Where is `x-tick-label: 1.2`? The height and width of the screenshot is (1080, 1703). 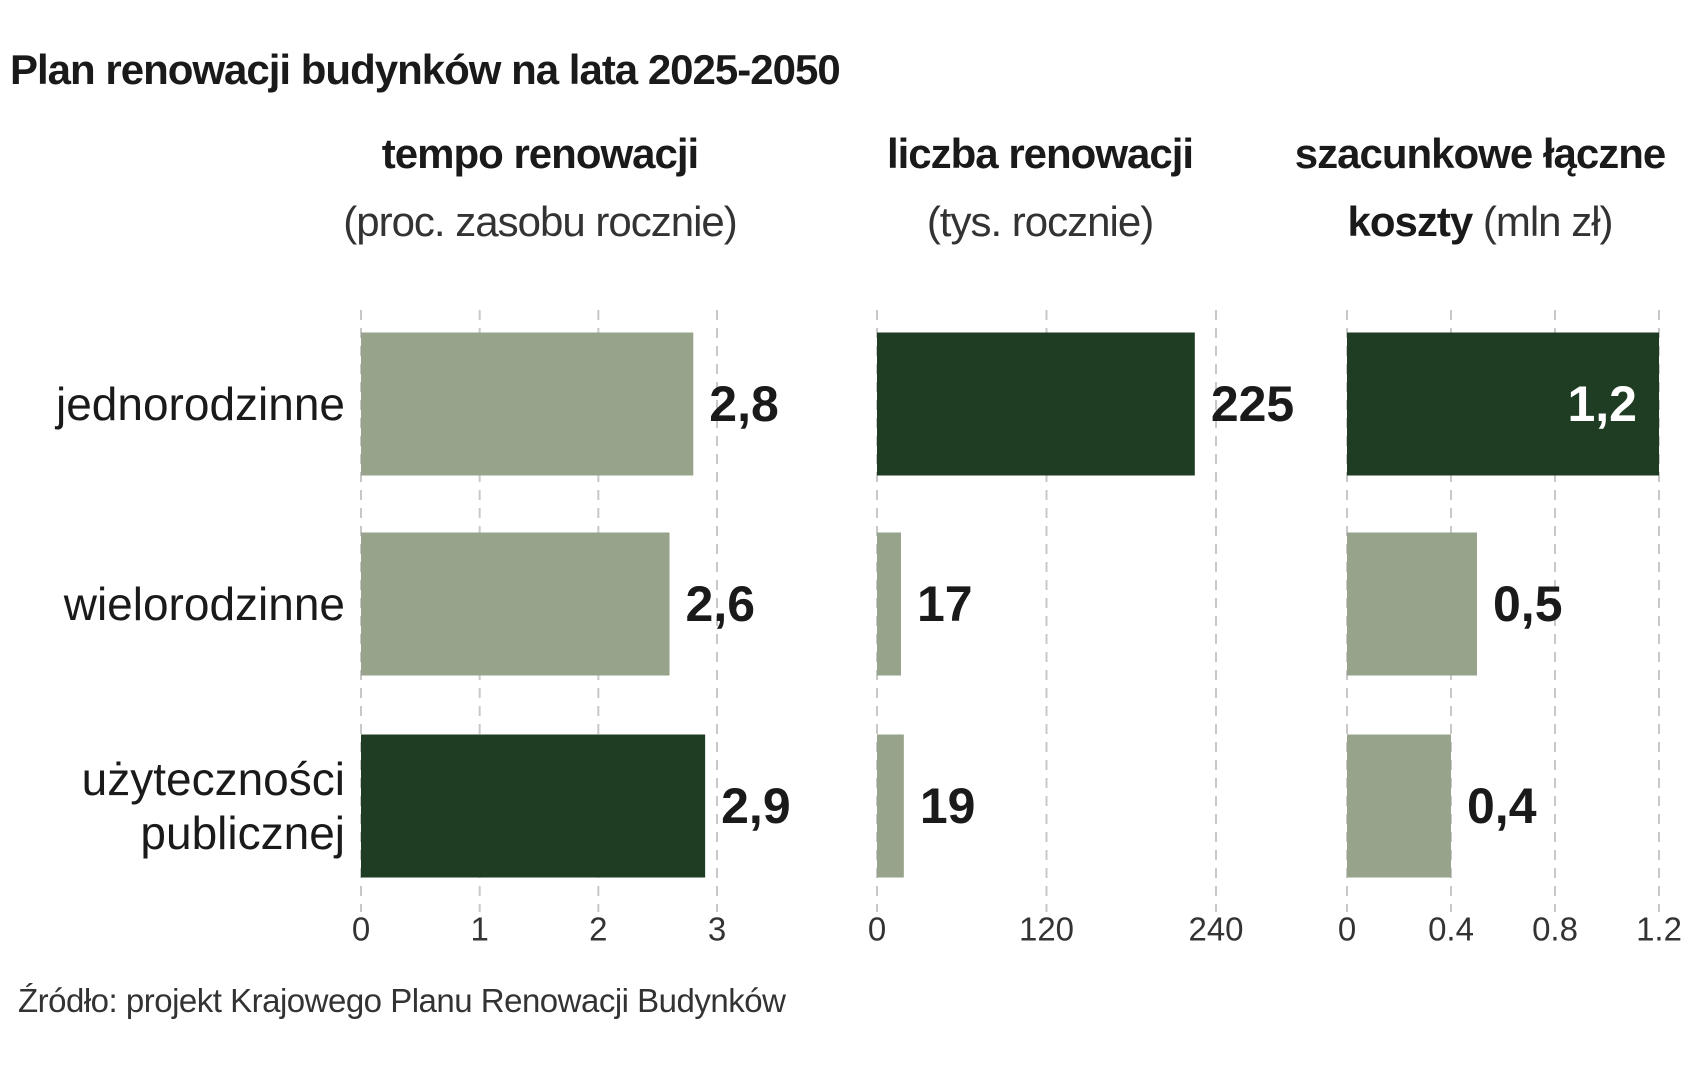
x-tick-label: 1.2 is located at coordinates (1659, 929).